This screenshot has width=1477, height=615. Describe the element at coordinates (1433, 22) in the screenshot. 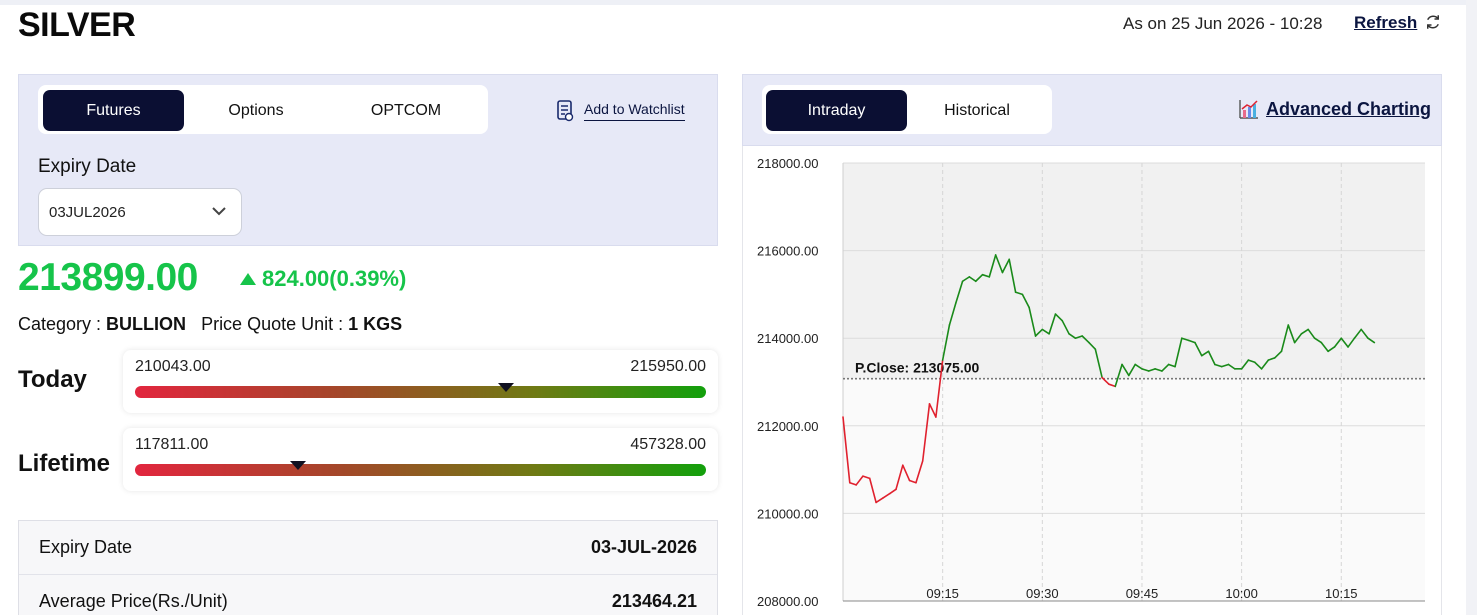

I see `refresh-icon` at that location.